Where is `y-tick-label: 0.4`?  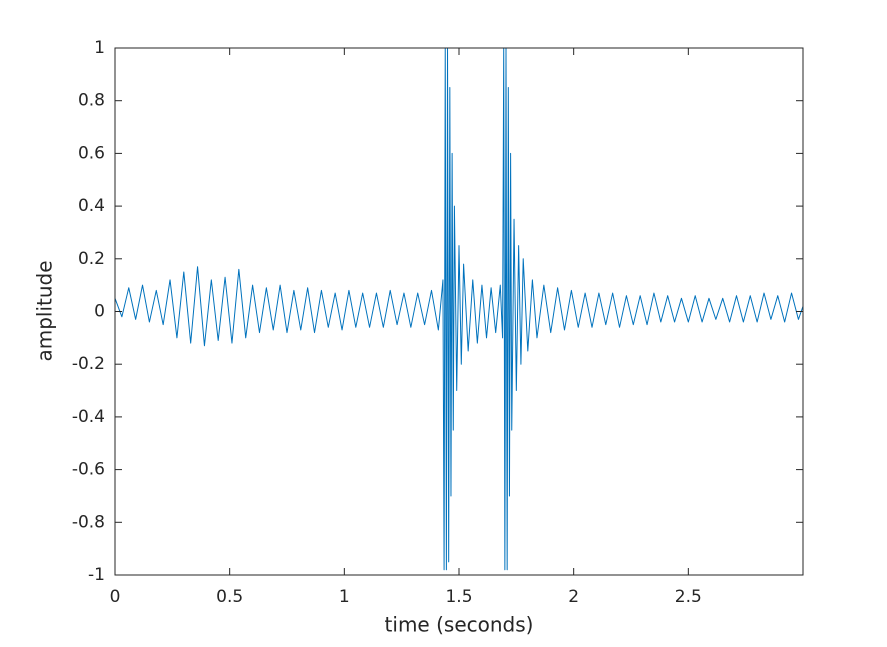
y-tick-label: 0.4 is located at coordinates (91, 206).